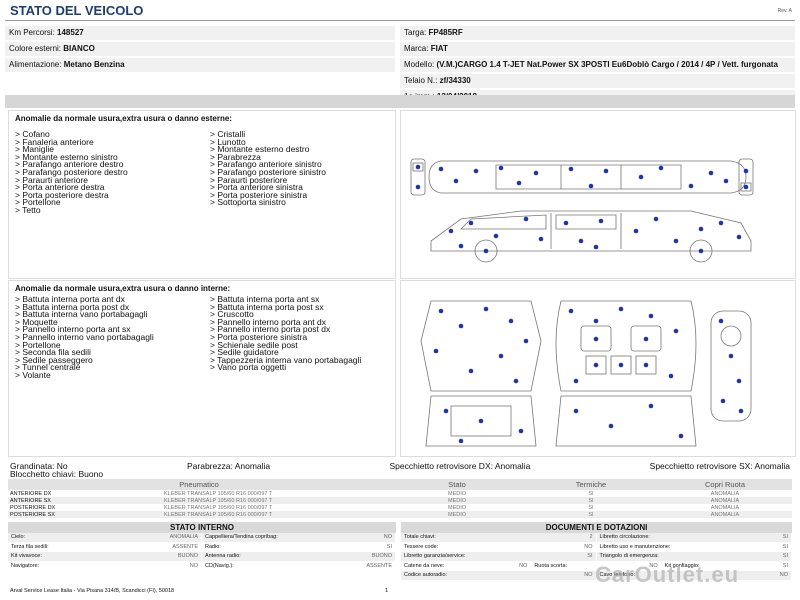  What do you see at coordinates (51, 179) in the screenshot?
I see `anomaly-item: > Paraurti anteriore` at bounding box center [51, 179].